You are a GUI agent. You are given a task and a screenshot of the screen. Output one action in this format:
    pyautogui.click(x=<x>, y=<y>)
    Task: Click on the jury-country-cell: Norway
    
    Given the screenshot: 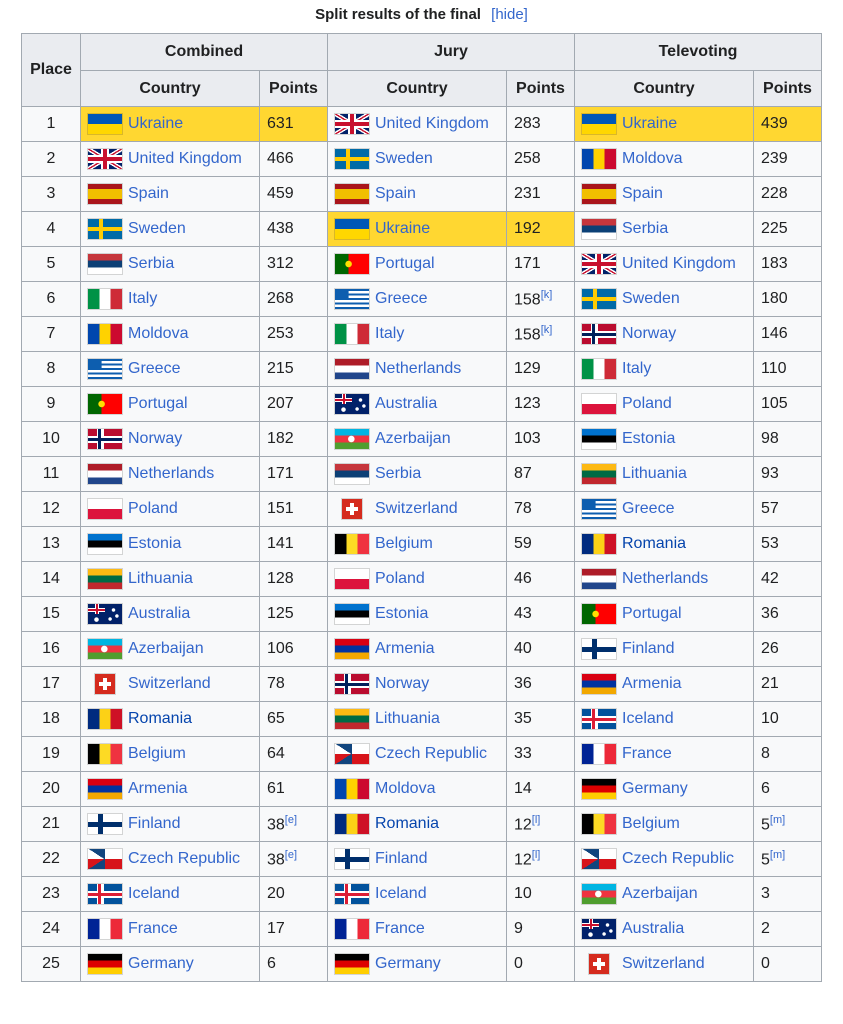 What is the action you would take?
    pyautogui.click(x=417, y=684)
    